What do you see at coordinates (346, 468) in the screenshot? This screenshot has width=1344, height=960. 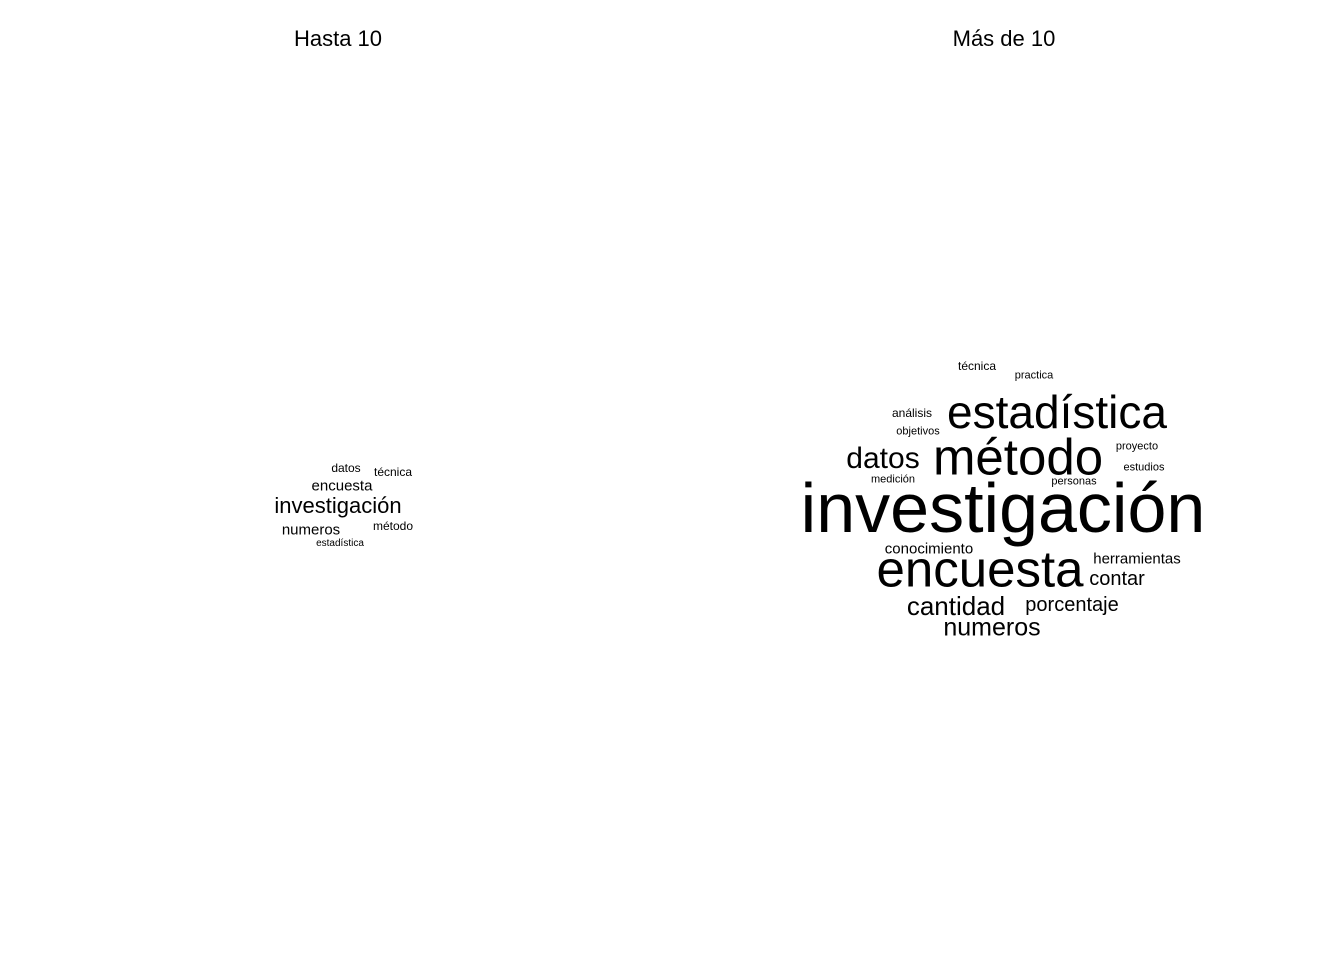 I see `word-left-3: datos` at bounding box center [346, 468].